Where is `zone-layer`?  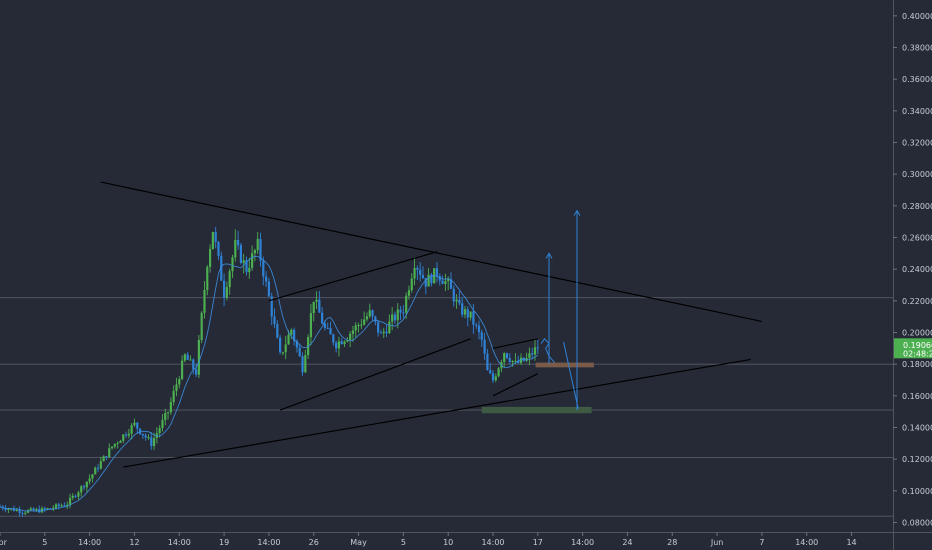 zone-layer is located at coordinates (537, 388).